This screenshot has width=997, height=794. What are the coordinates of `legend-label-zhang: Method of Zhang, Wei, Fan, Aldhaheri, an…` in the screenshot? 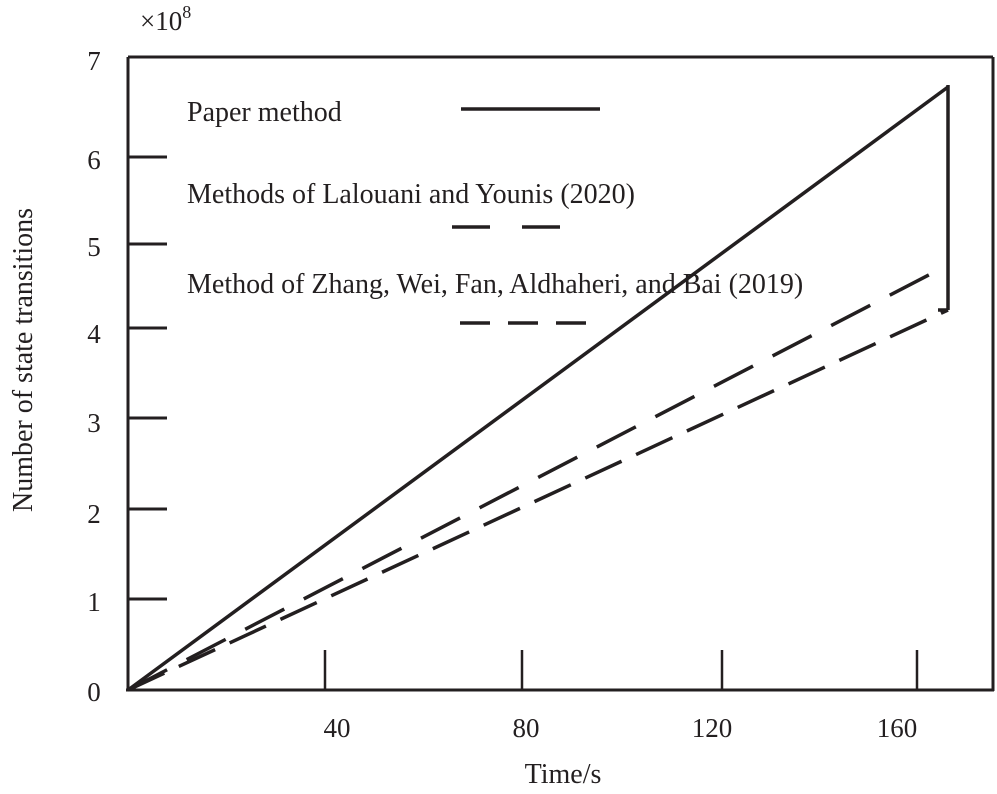 It's located at (495, 284).